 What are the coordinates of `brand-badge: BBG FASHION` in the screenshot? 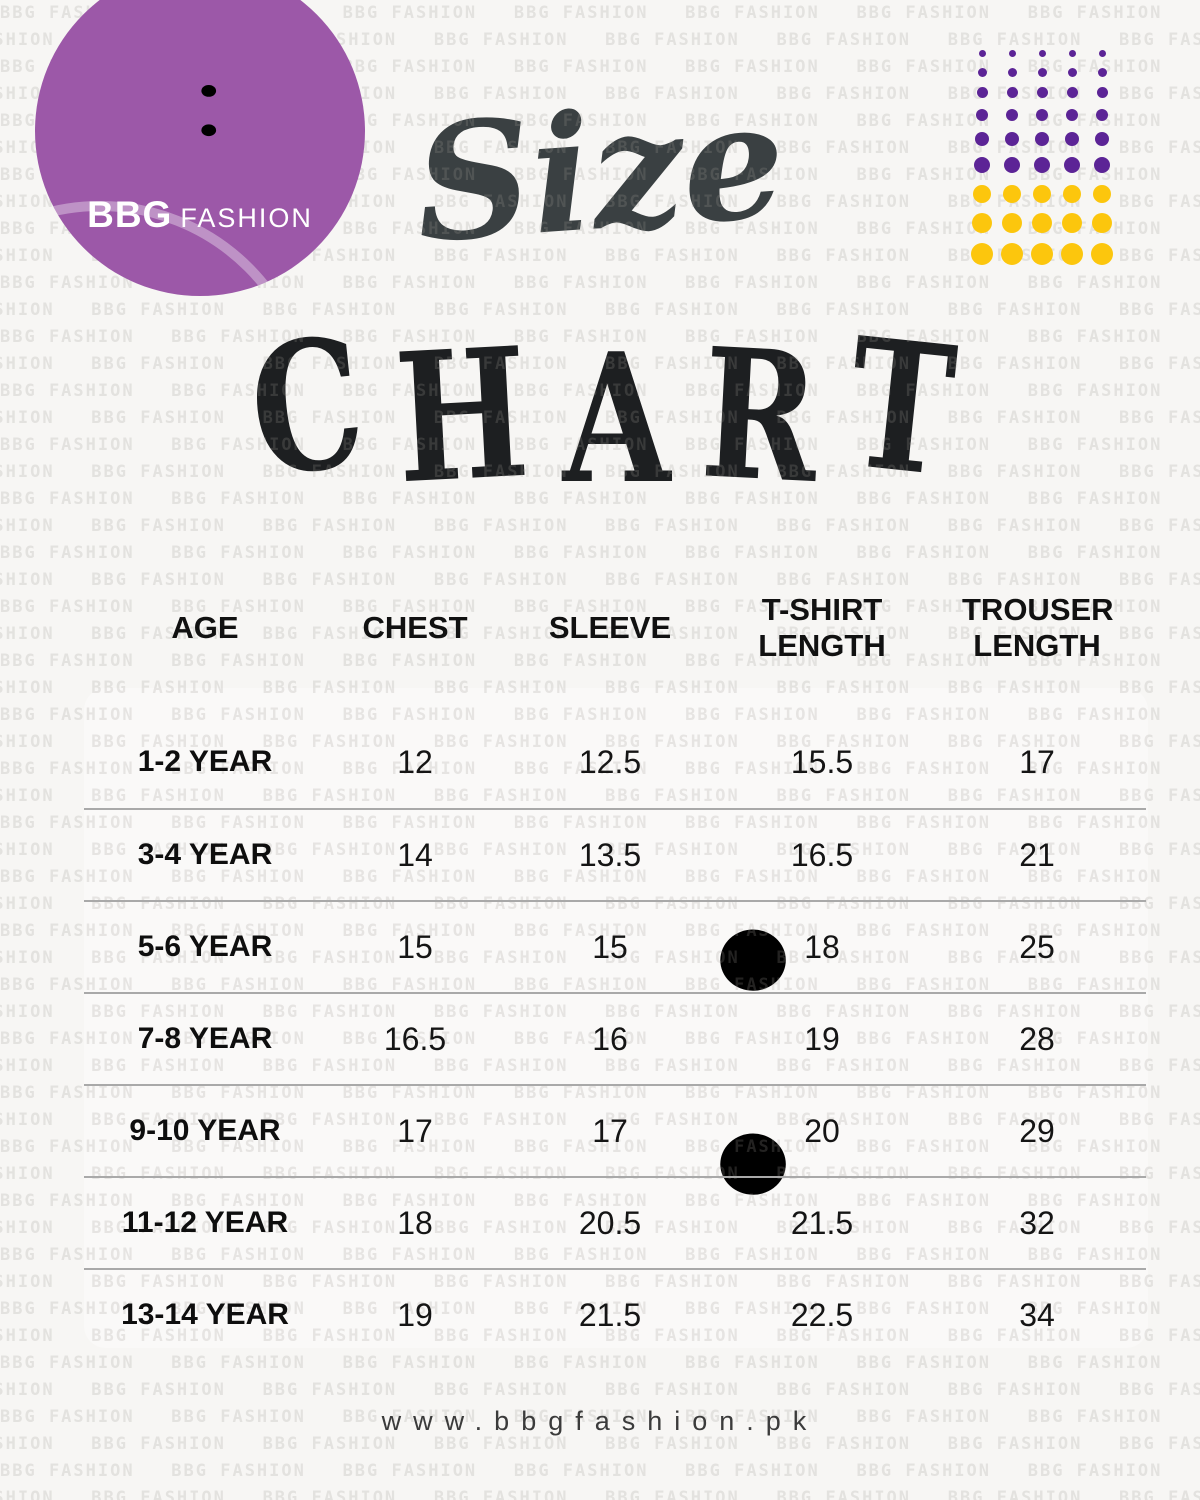 It's located at (200, 148).